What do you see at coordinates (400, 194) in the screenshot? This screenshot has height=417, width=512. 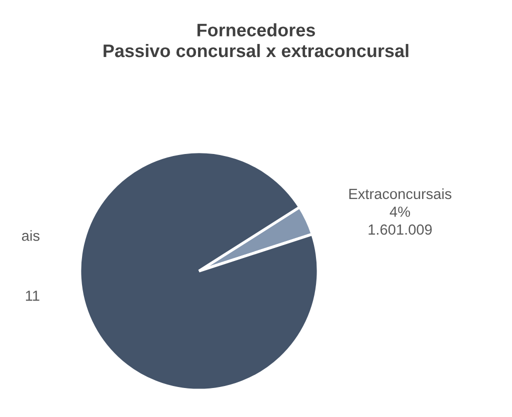 I see `slice-label: Extraconcursais` at bounding box center [400, 194].